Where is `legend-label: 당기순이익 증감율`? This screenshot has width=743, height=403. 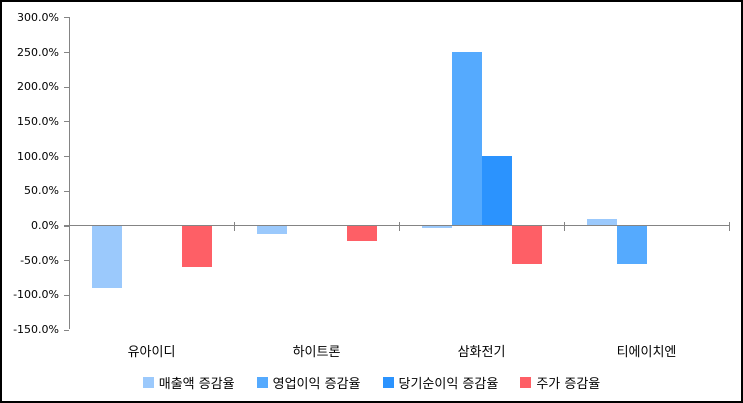 legend-label: 당기순이익 증감율 is located at coordinates (448, 384).